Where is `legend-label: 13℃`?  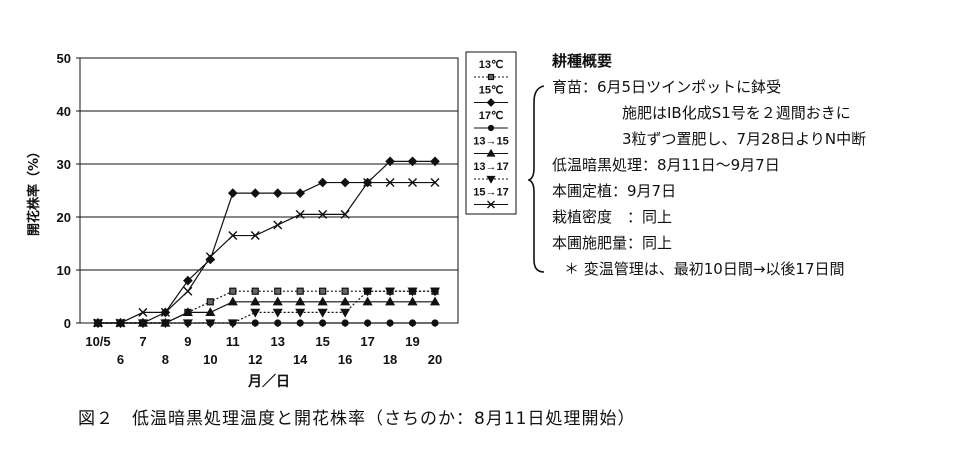
legend-label: 13℃ is located at coordinates (491, 65).